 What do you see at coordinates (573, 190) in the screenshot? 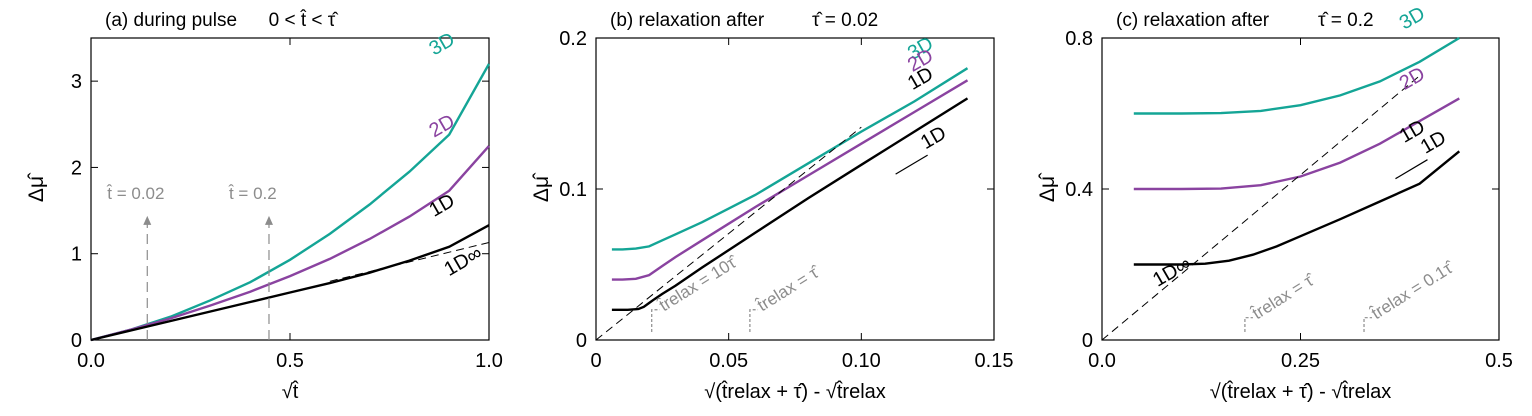
I see `y-tick-label: 0.1` at bounding box center [573, 190].